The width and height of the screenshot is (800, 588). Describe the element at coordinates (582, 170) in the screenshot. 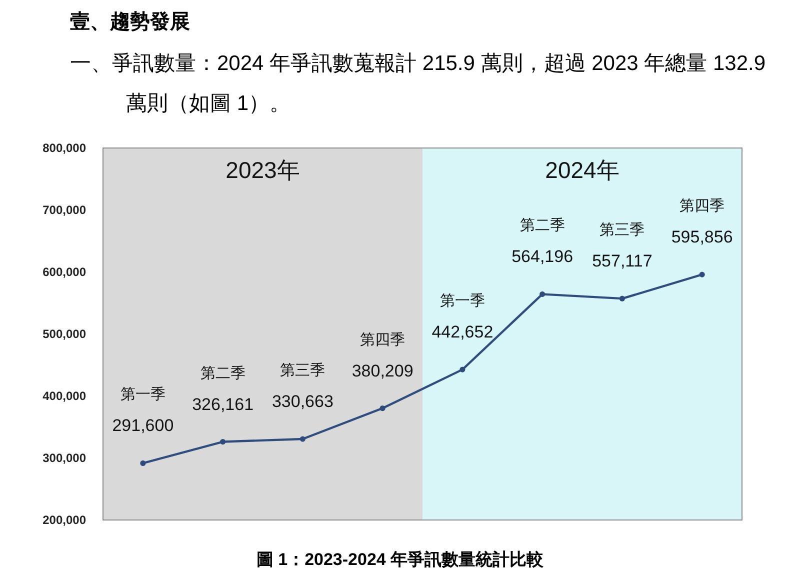

I see `annotation: 2024年` at that location.